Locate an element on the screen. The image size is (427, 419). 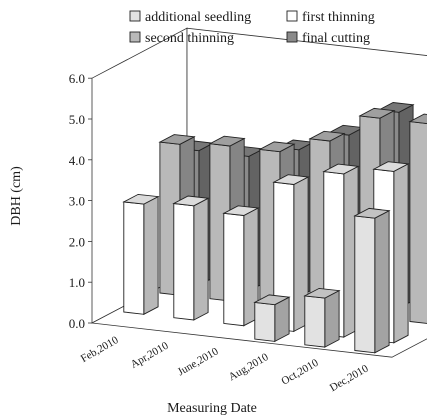
x-tick-label: Oct,2010 is located at coordinates (300, 372).